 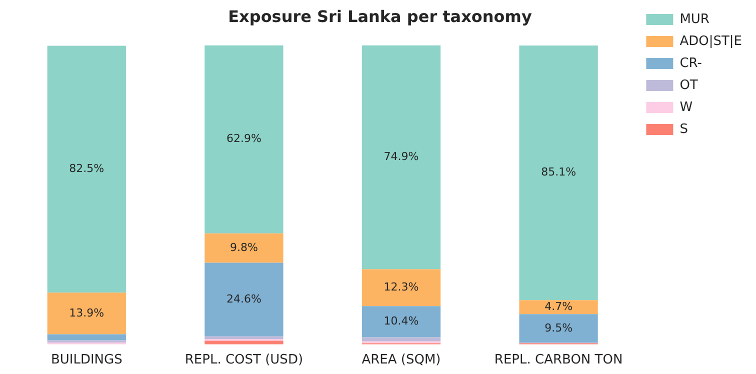 I want to click on chart-title: Exposure Sri Lanka per taxonomy, so click(x=380, y=16).